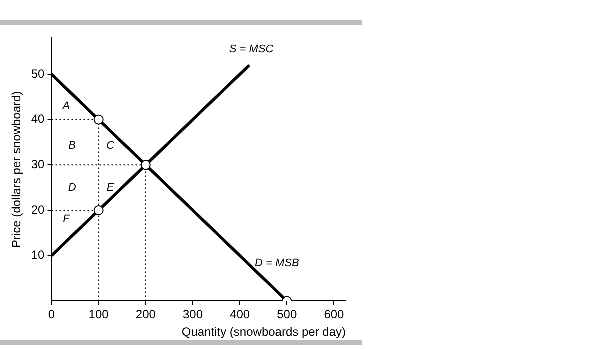  What do you see at coordinates (264, 332) in the screenshot?
I see `x-axis-title: Quantity (snowboards per day)` at bounding box center [264, 332].